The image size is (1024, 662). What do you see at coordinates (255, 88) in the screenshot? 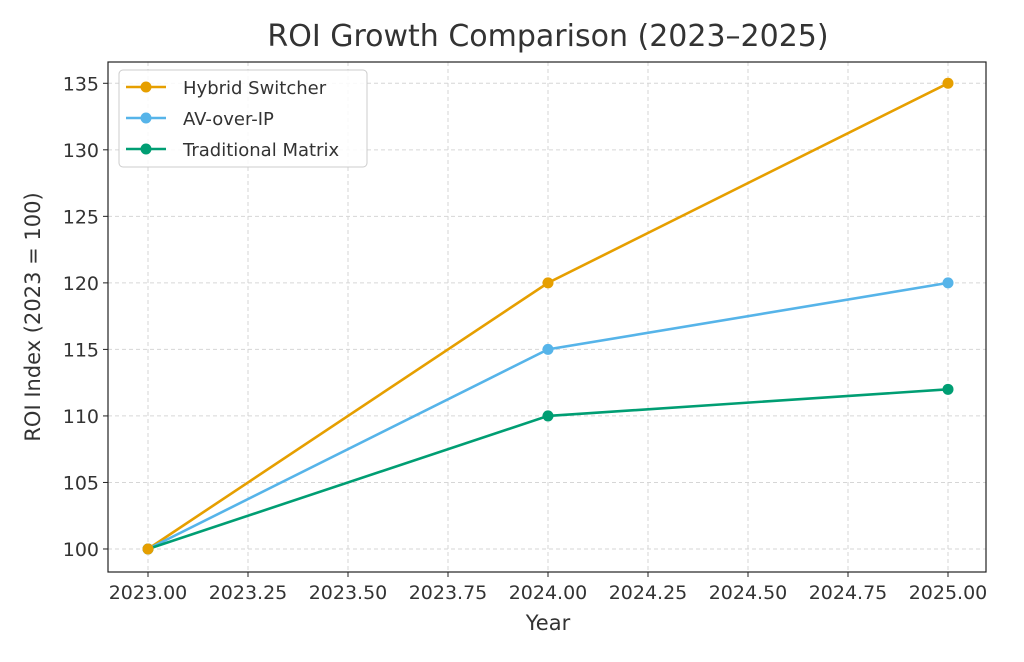
I see `legend-label: Hybrid Switcher` at bounding box center [255, 88].